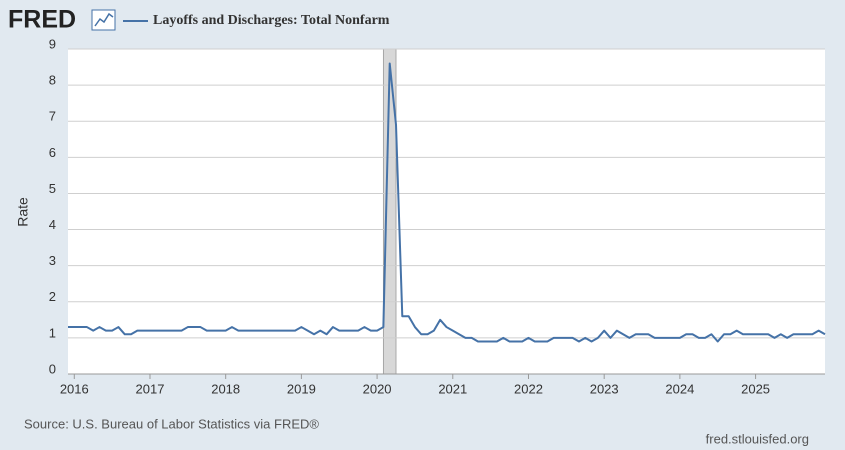  Describe the element at coordinates (271, 20) in the screenshot. I see `chart-title: Layoffs and Discharges: Total Nonfarm` at that location.